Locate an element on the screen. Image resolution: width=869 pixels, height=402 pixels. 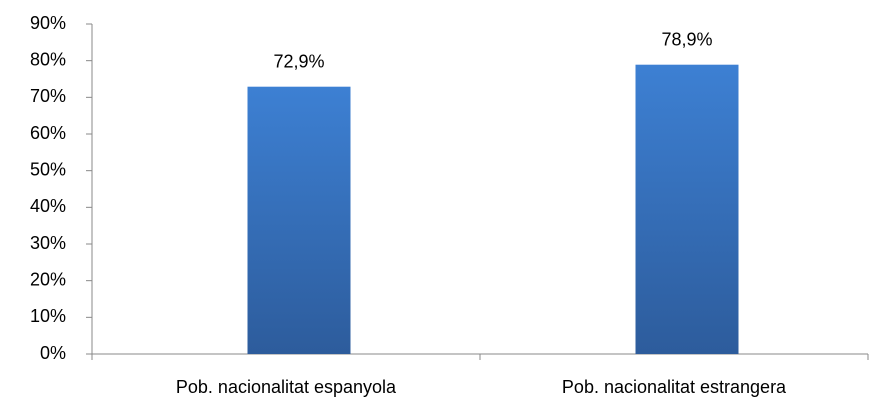
y-tick-label: 90% is located at coordinates (48, 23).